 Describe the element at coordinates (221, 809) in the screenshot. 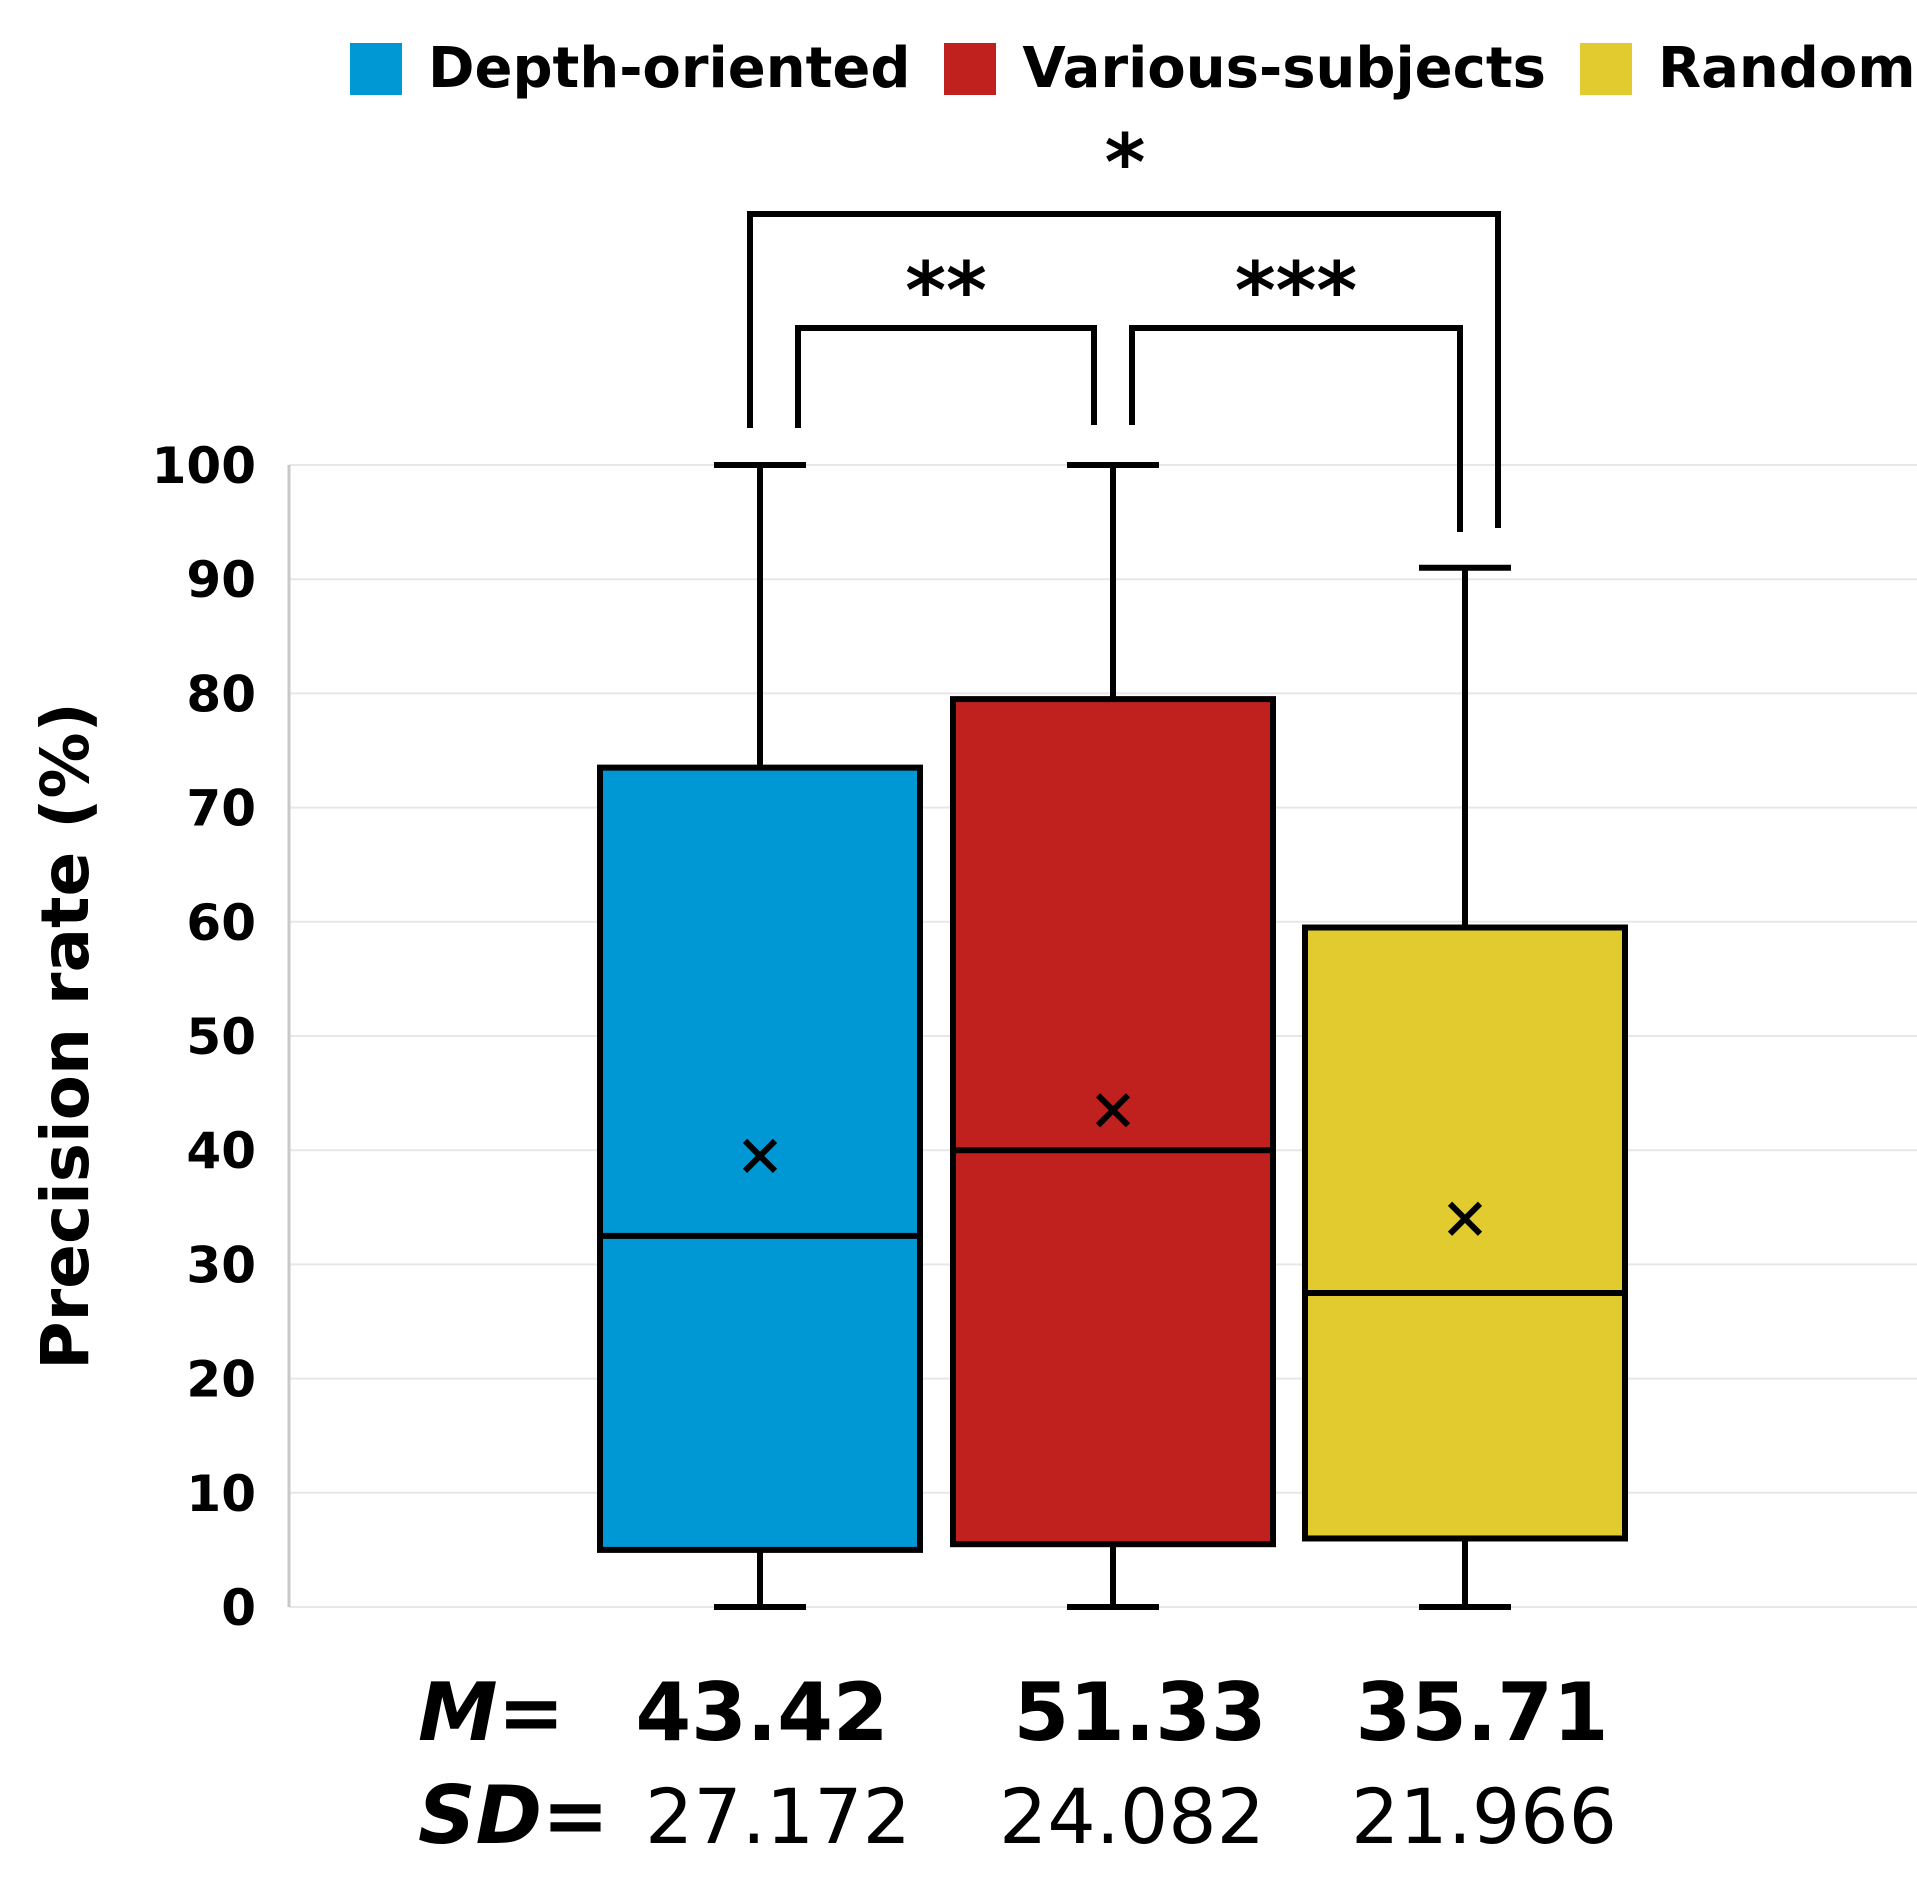

I see `y-tick-70: 70` at that location.